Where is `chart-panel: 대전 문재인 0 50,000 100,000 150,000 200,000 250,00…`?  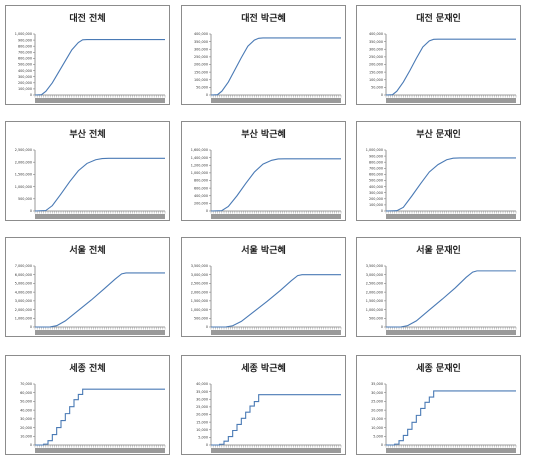
chart-panel: 대전 문재인 0 50,000 100,000 150,000 200,000 250,00… is located at coordinates (438, 55).